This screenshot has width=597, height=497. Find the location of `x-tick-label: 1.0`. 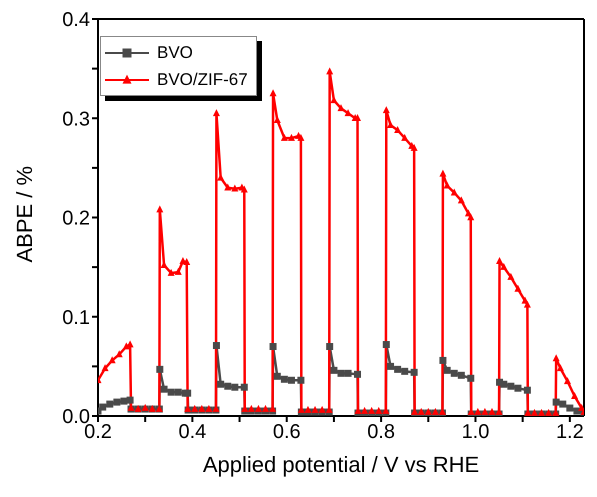

x-tick-label: 1.0 is located at coordinates (476, 432).